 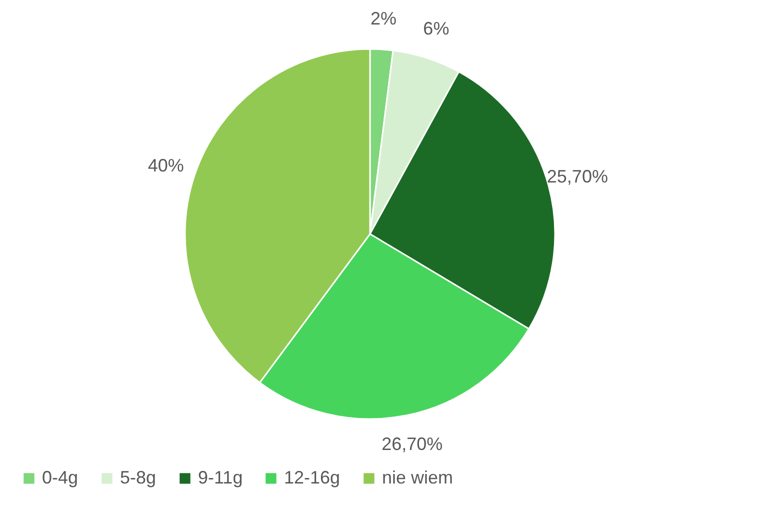 What do you see at coordinates (312, 477) in the screenshot?
I see `legend-label: 12-16g` at bounding box center [312, 477].